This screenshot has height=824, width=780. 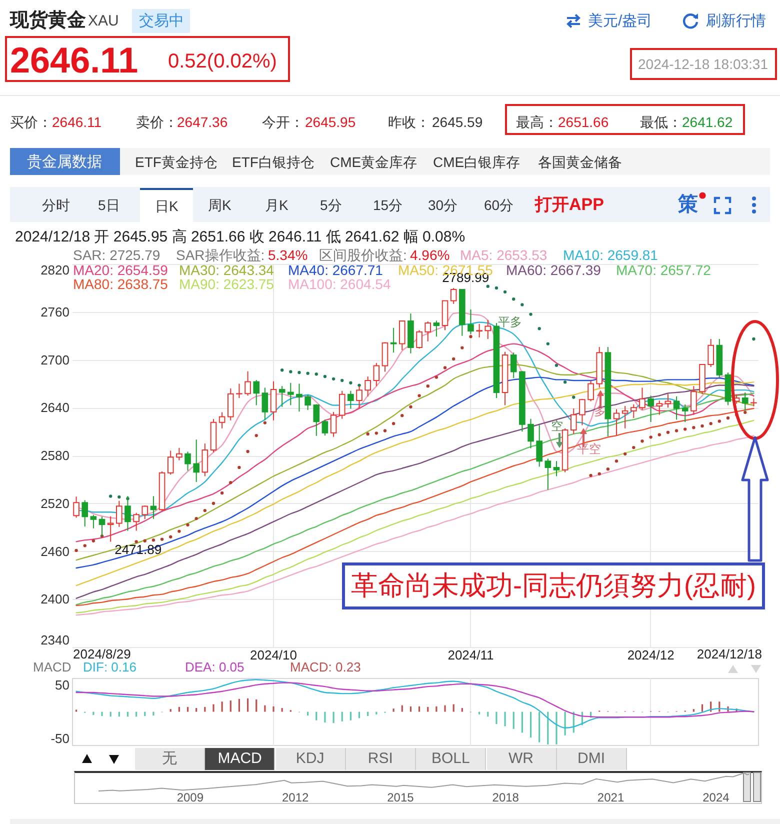 I want to click on text: 昨收：, so click(x=409, y=122).